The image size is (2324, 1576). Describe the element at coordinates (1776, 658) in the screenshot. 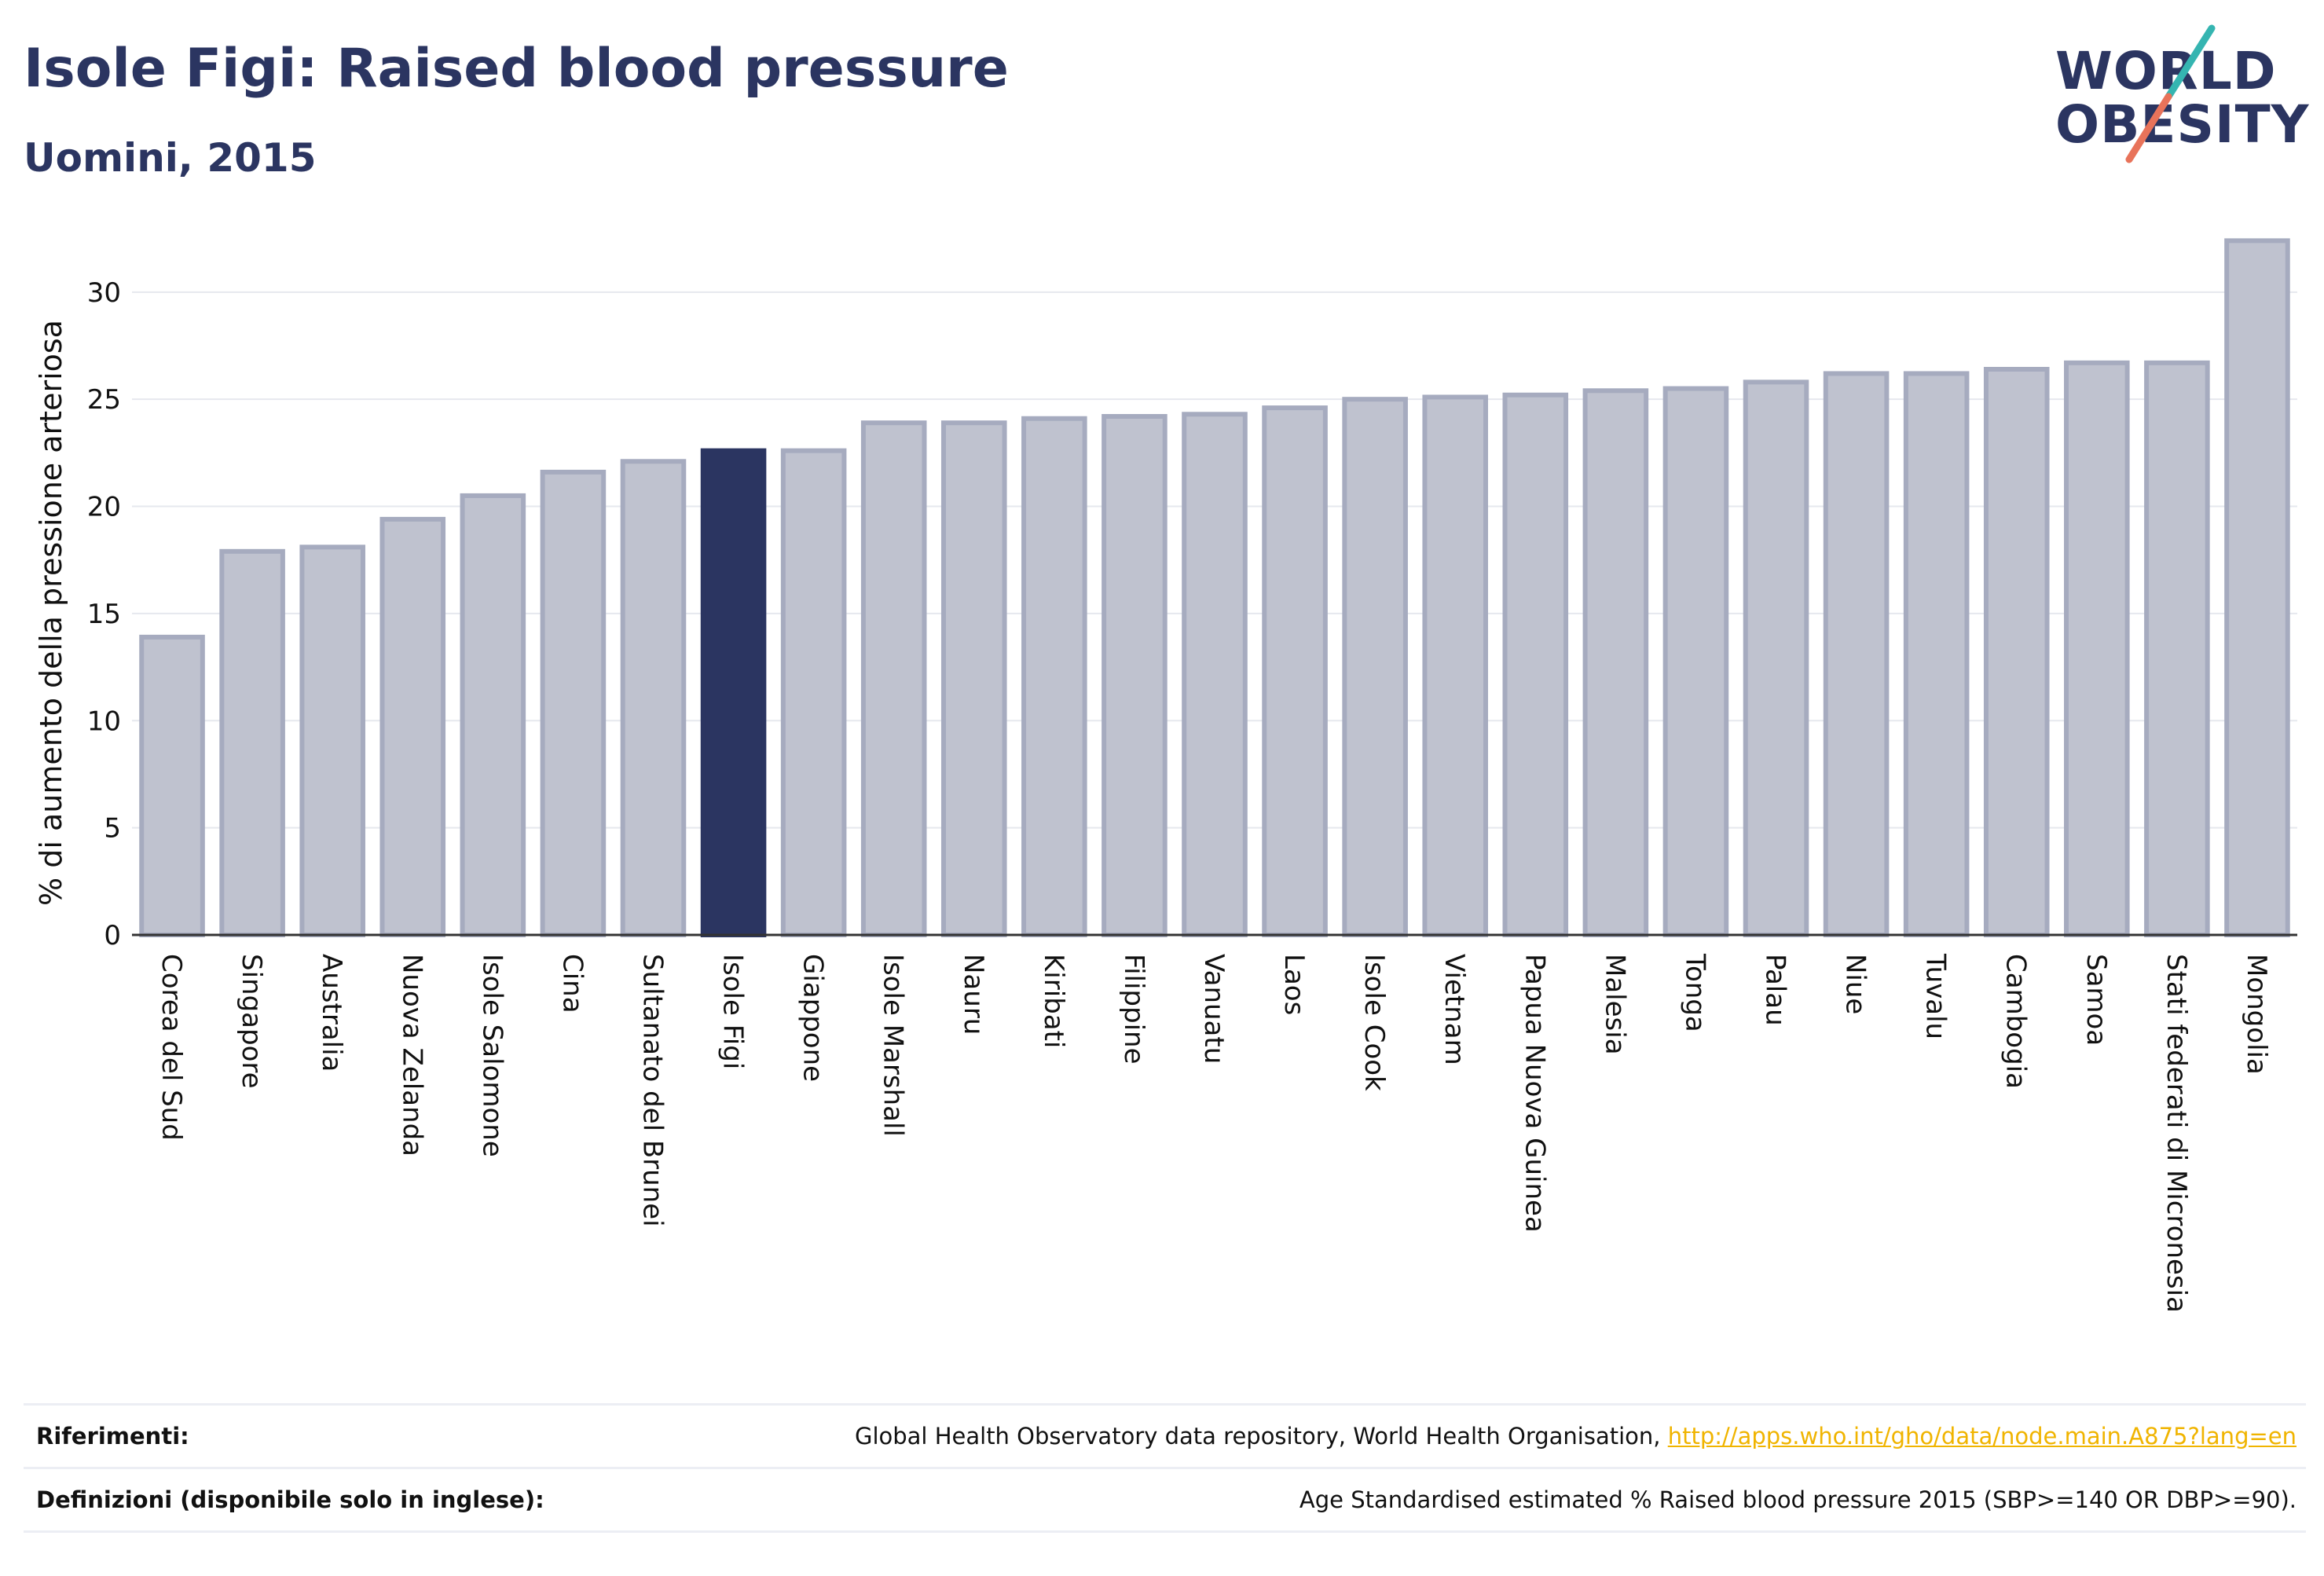

I see `bar-palau` at that location.